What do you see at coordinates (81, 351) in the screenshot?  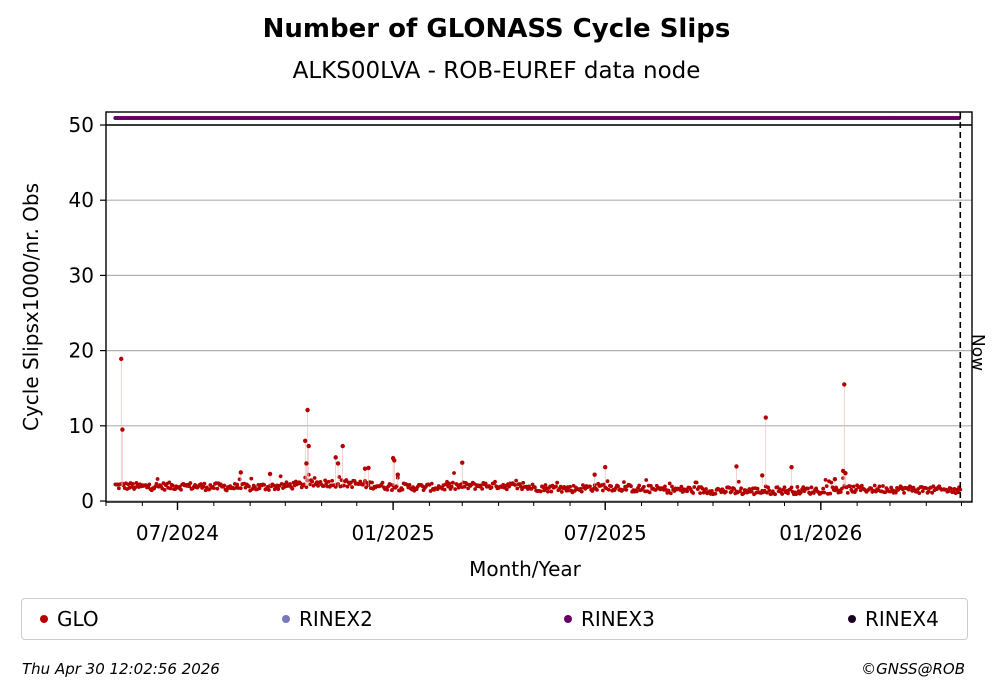 I see `ytick-label-20: 20` at bounding box center [81, 351].